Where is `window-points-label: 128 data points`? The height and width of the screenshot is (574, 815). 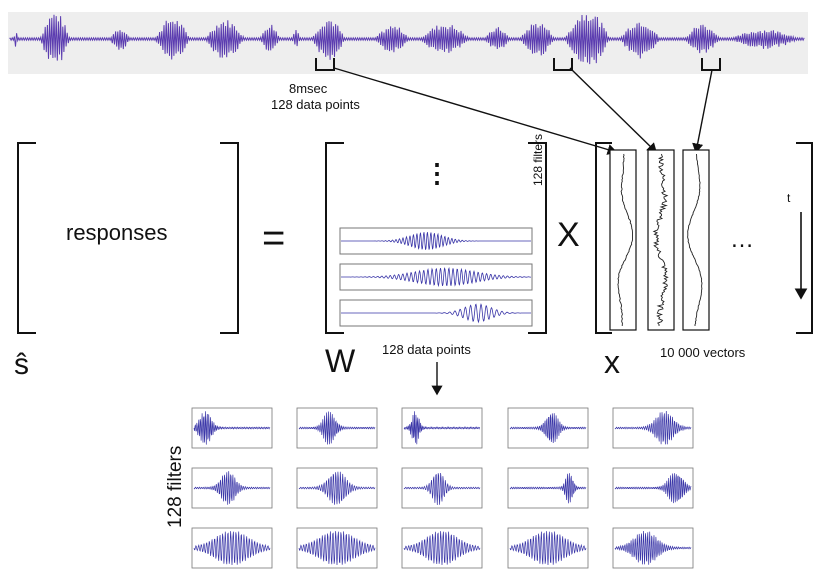 window-points-label: 128 data points is located at coordinates (315, 104).